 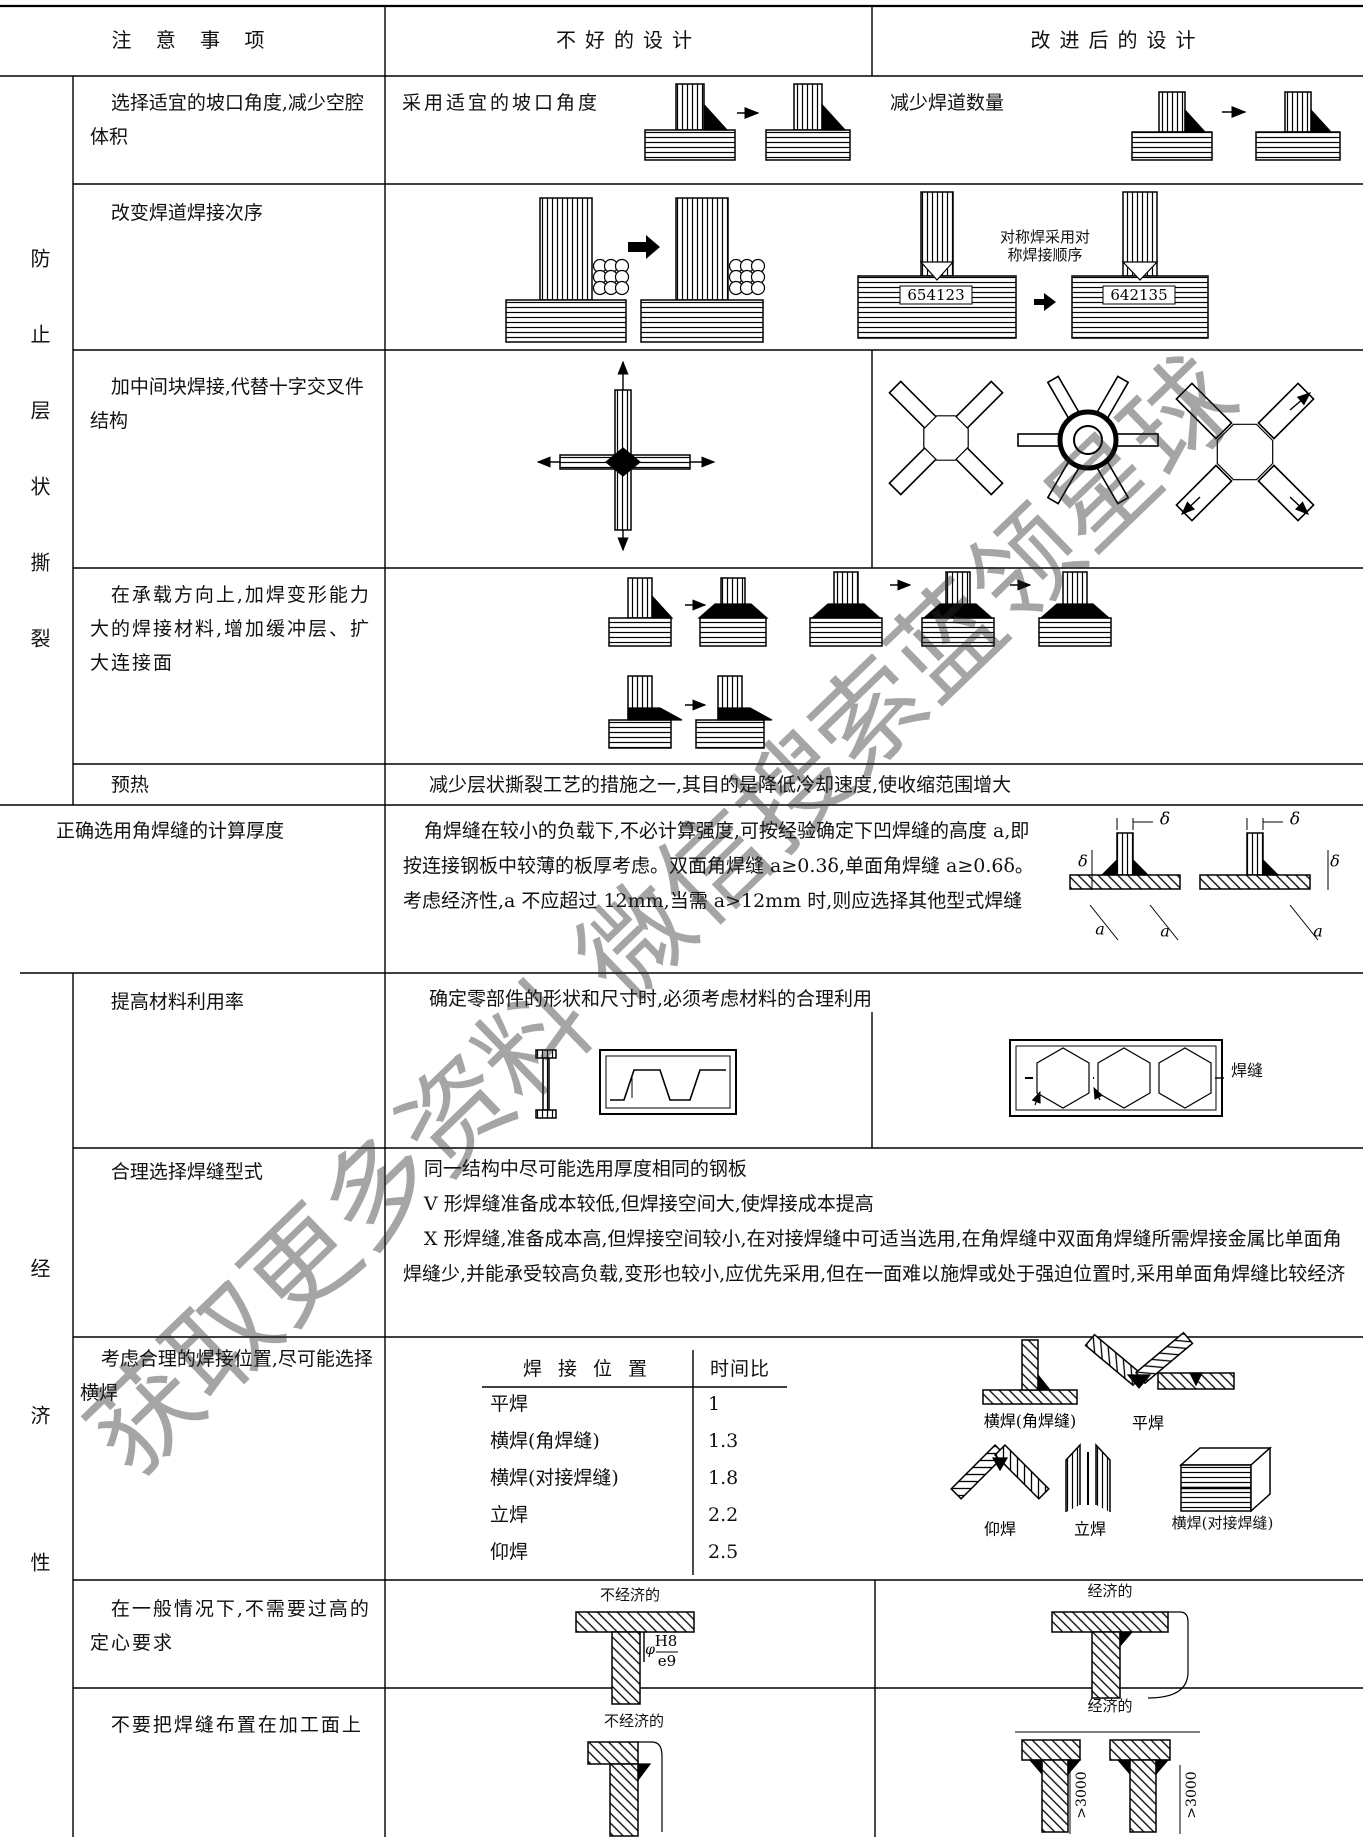 What do you see at coordinates (650, 1650) in the screenshot?
I see `figure-label: φ` at bounding box center [650, 1650].